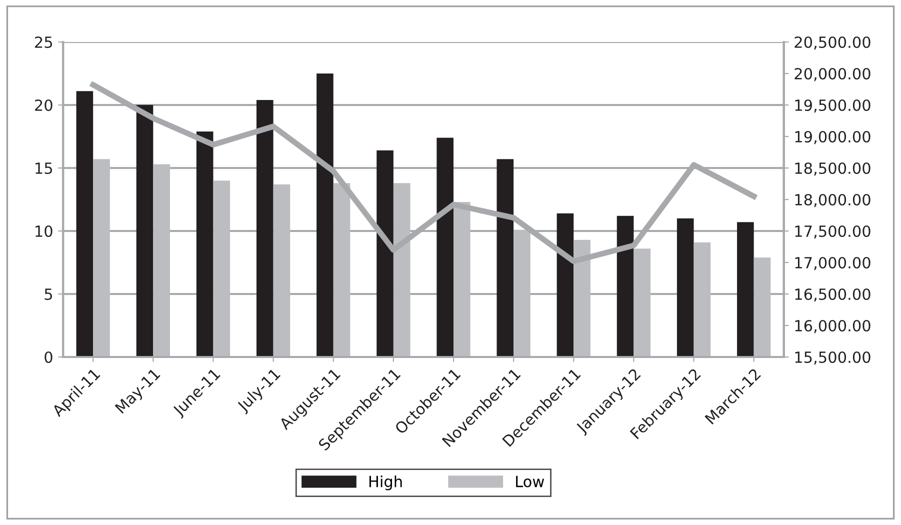 The image size is (901, 525). I want to click on y2-tick-label: 15,500.00, so click(832, 358).